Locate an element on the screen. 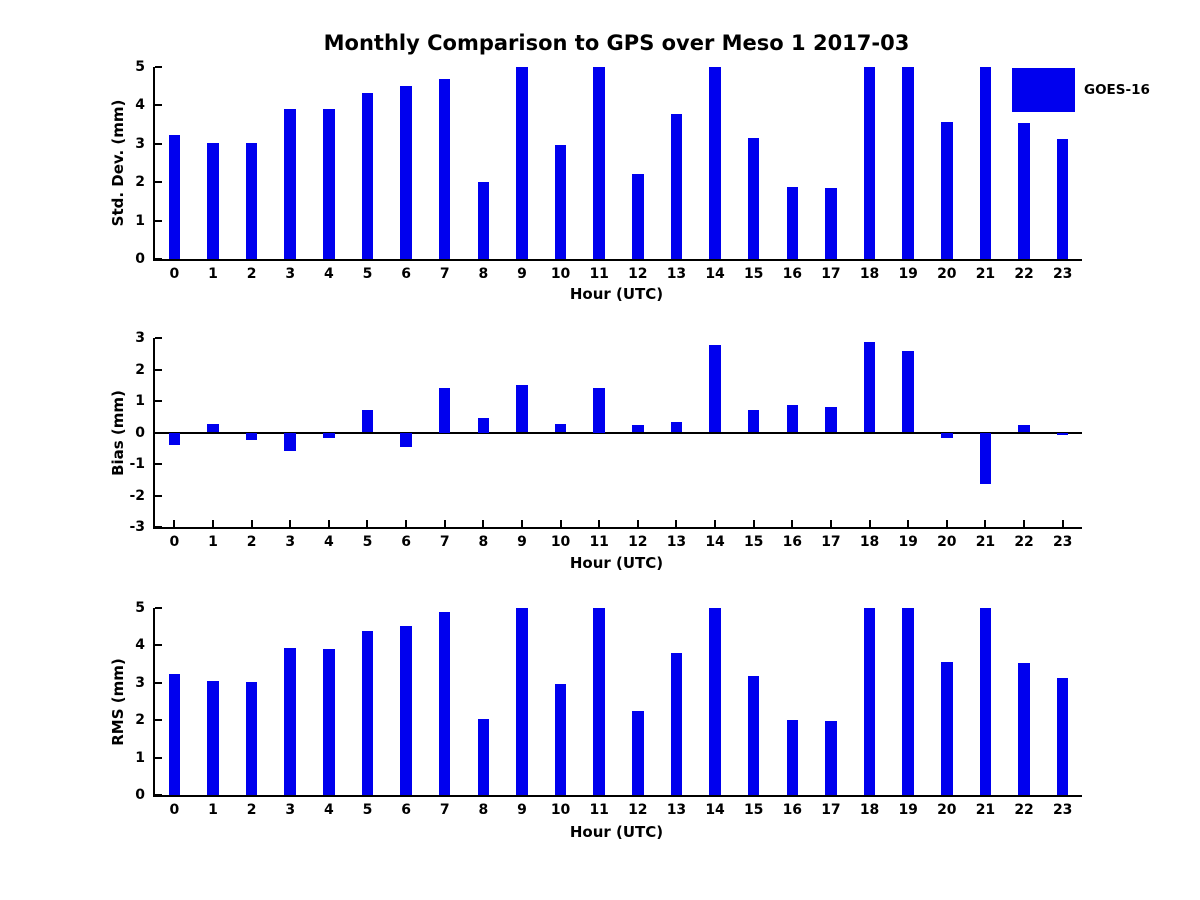  x-tick-label: 5 is located at coordinates (367, 274).